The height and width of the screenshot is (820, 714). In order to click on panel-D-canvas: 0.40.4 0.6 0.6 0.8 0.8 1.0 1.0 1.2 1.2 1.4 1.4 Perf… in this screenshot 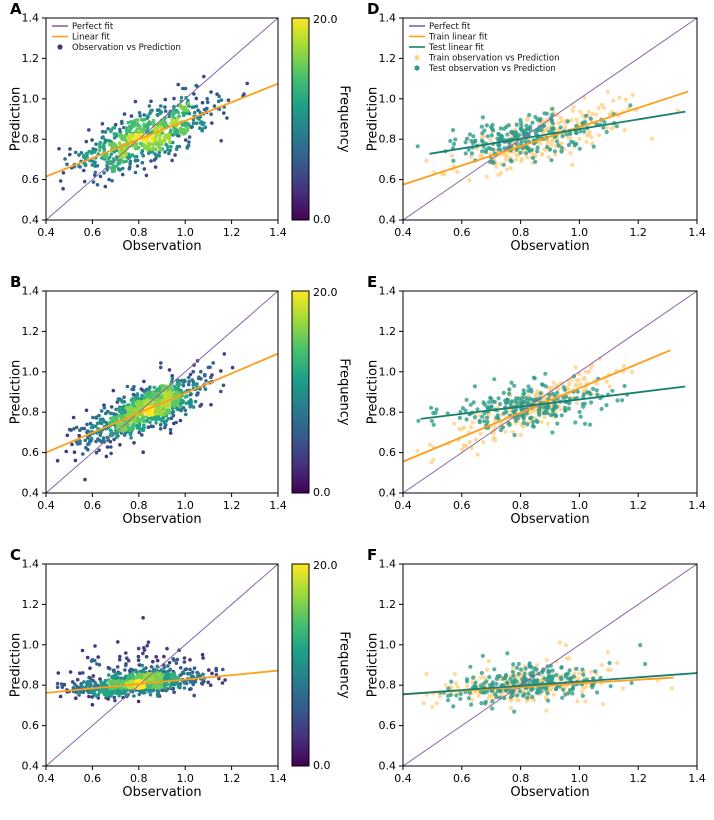, I will do `click(542, 126)`.